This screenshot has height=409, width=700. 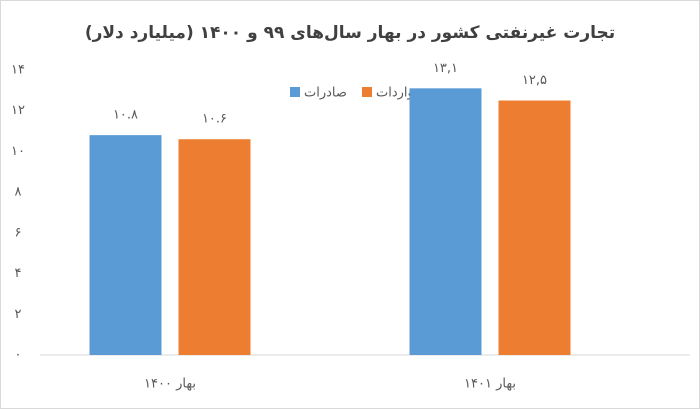 I want to click on y-tick-label: ۱۴, so click(x=18, y=70).